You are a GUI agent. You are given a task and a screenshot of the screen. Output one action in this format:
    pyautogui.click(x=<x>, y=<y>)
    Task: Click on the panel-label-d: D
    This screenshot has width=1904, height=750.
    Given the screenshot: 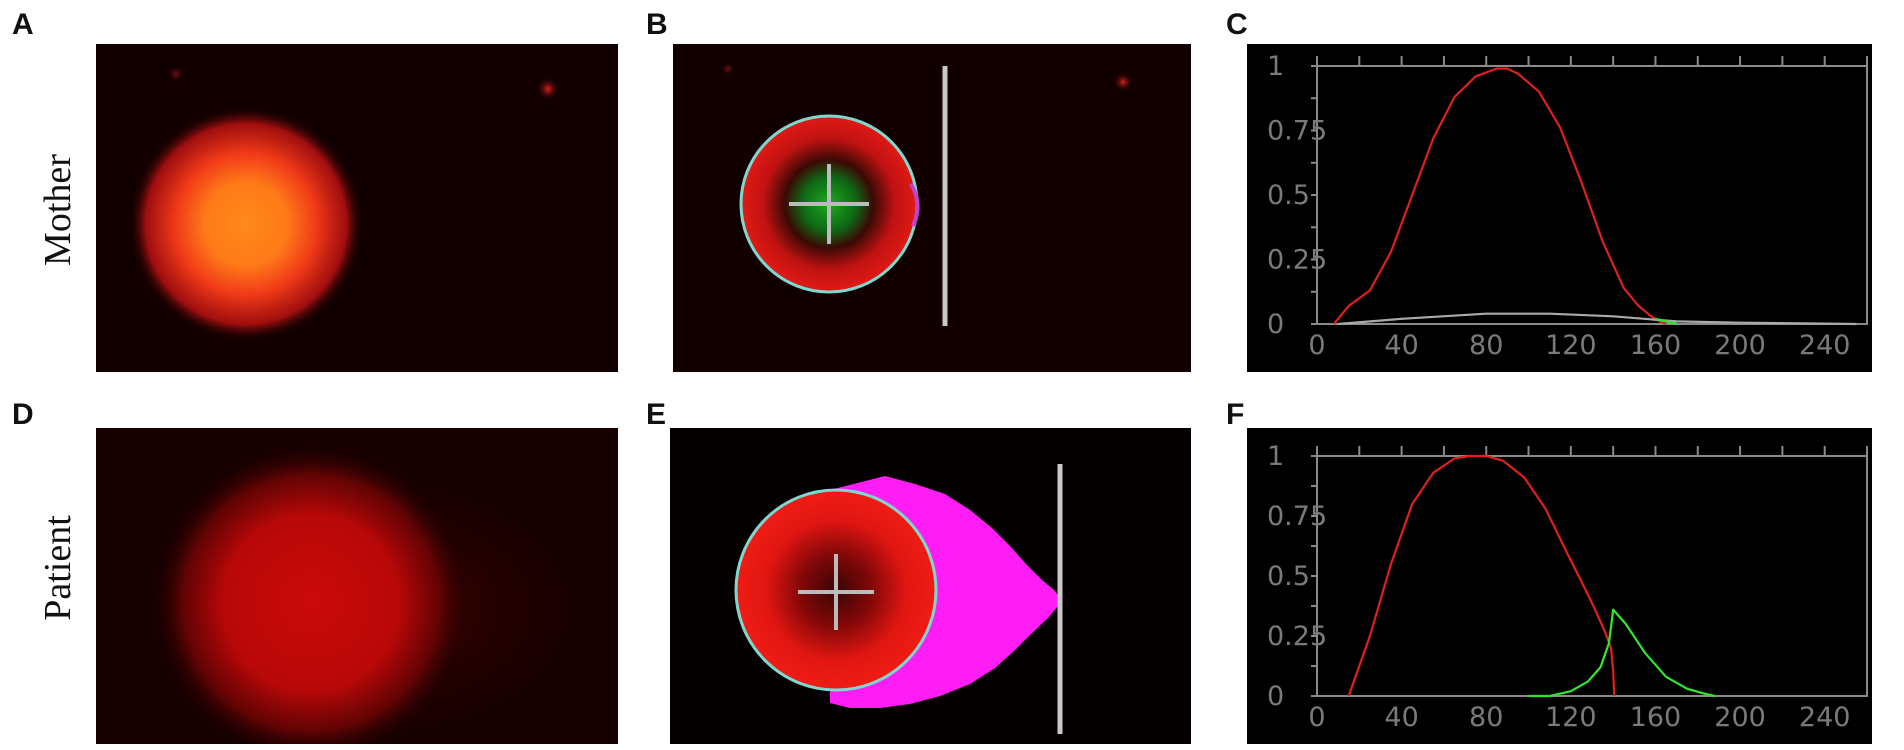 What is the action you would take?
    pyautogui.click(x=23, y=414)
    